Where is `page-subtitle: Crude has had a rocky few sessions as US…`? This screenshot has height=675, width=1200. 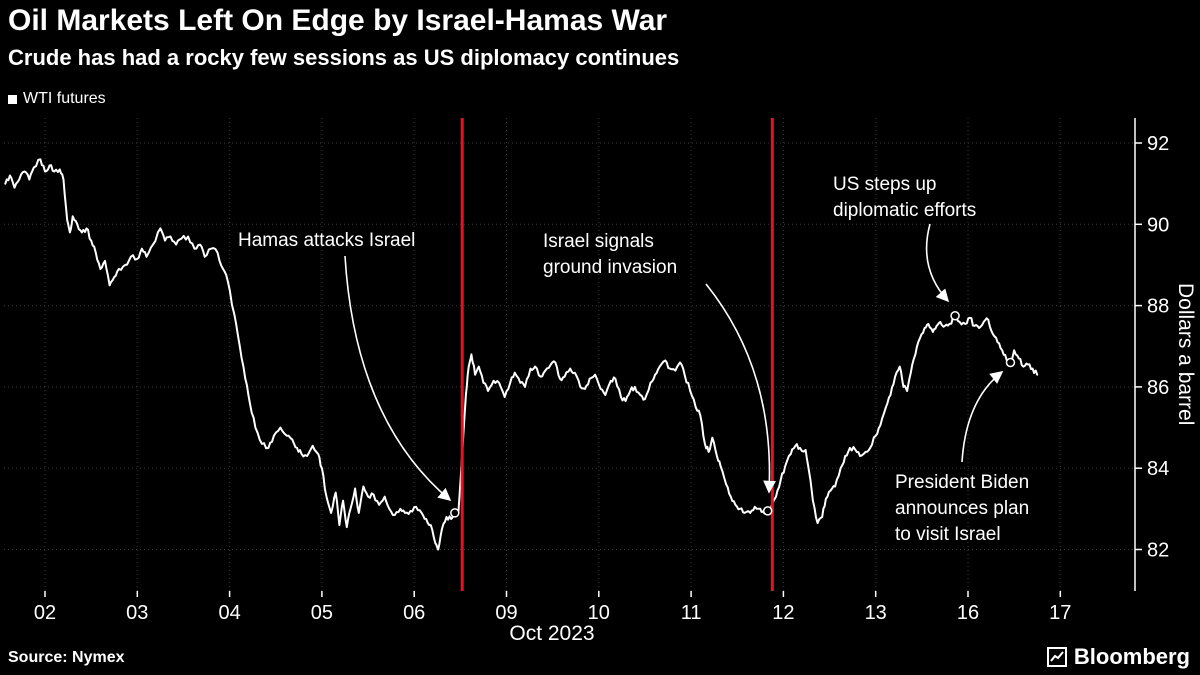 page-subtitle: Crude has had a rocky few sessions as US… is located at coordinates (344, 57).